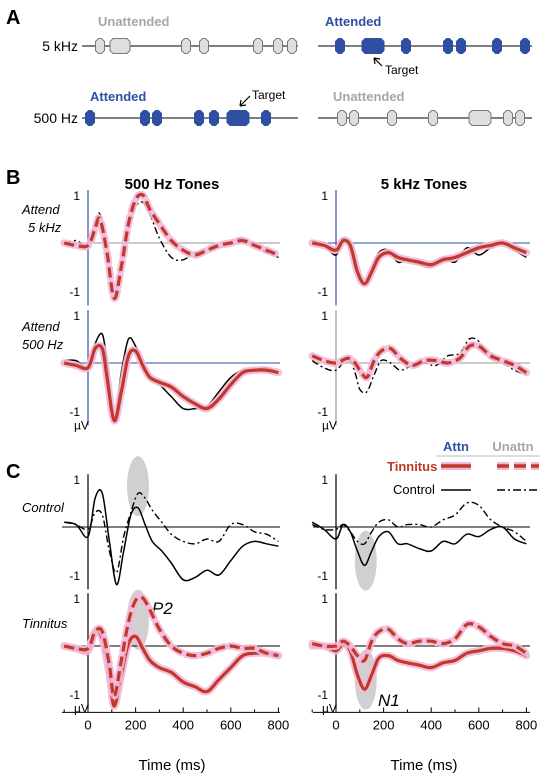 The height and width of the screenshot is (776, 550). I want to click on panel-b-letter: B, so click(13, 178).